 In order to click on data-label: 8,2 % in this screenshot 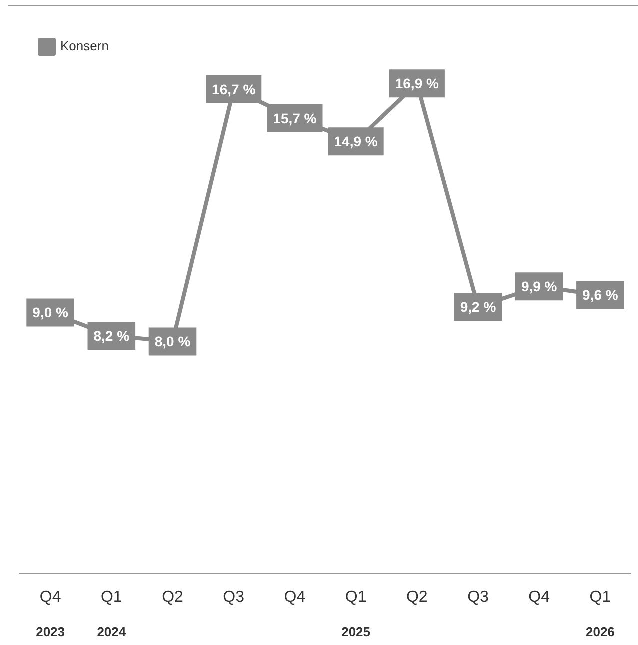, I will do `click(112, 336)`.